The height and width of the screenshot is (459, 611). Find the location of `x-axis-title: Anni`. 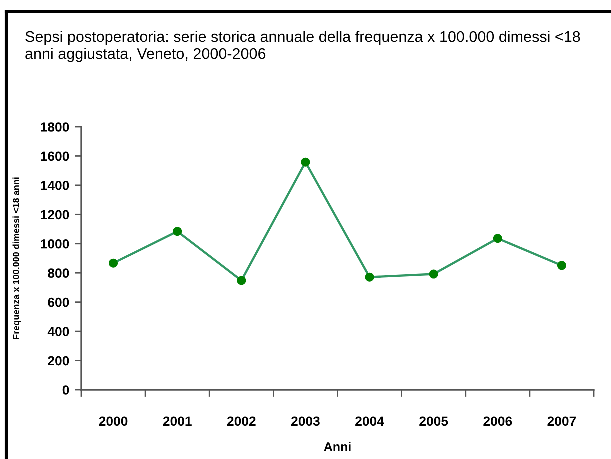

x-axis-title: Anni is located at coordinates (337, 447).